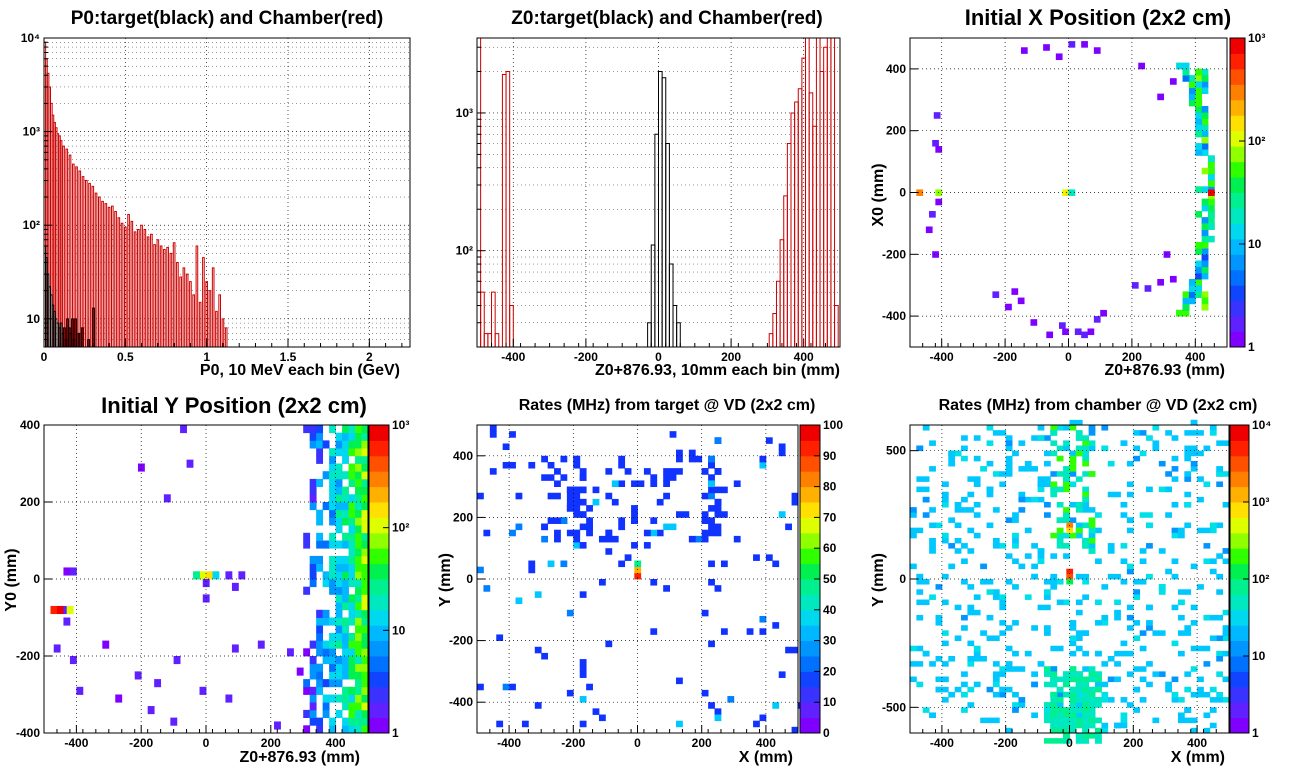  I want to click on x-tick-label: 400, so click(336, 743).